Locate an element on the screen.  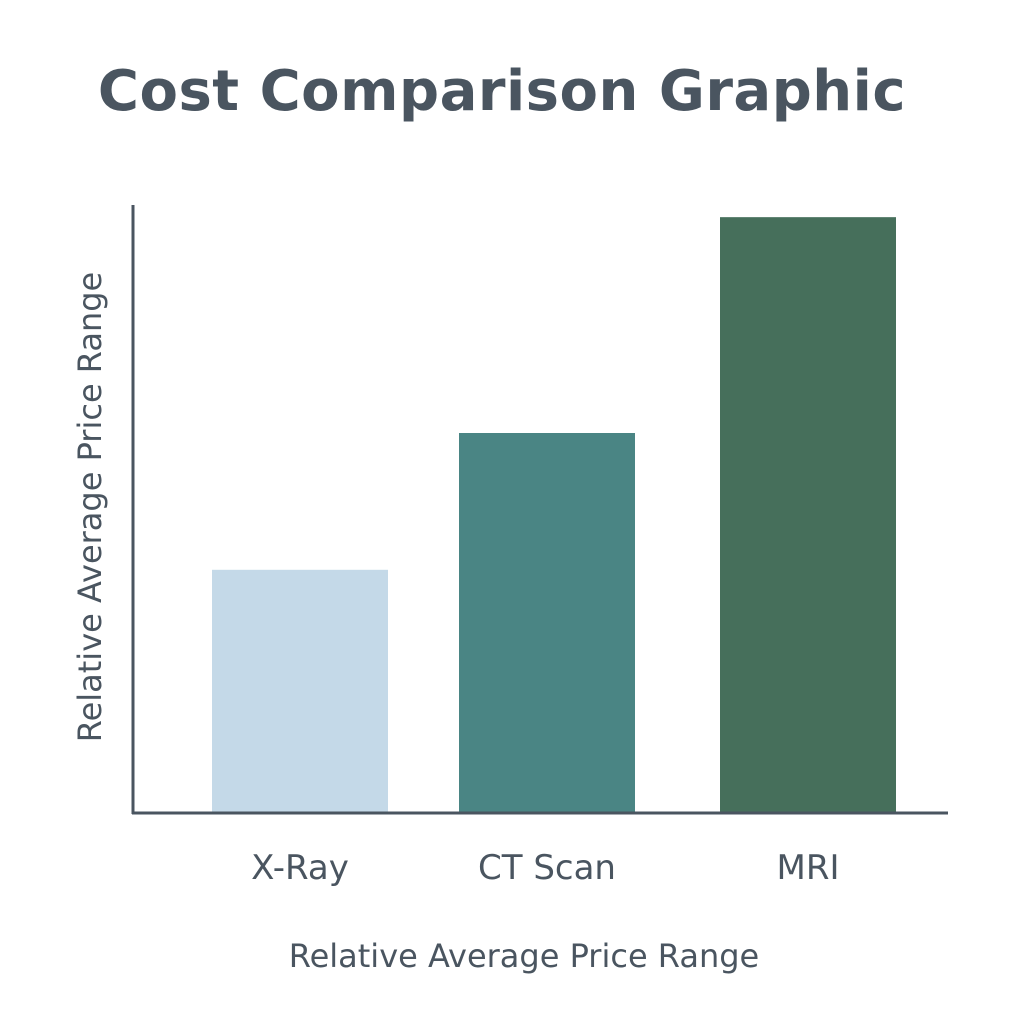
bar-ct-scan is located at coordinates (547, 623).